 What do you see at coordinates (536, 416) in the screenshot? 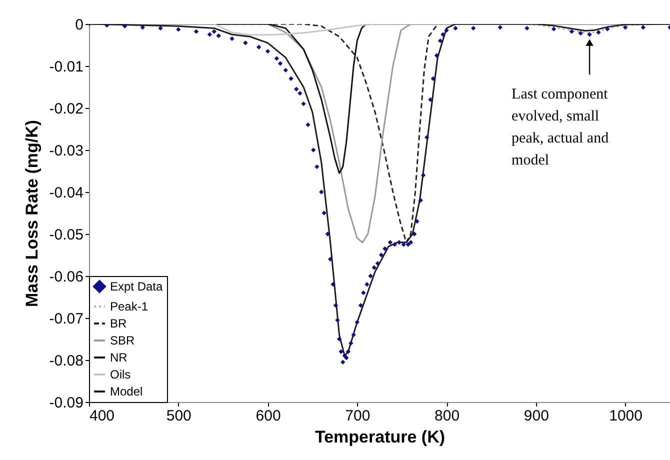
I see `x-tick-label: 900` at bounding box center [536, 416].